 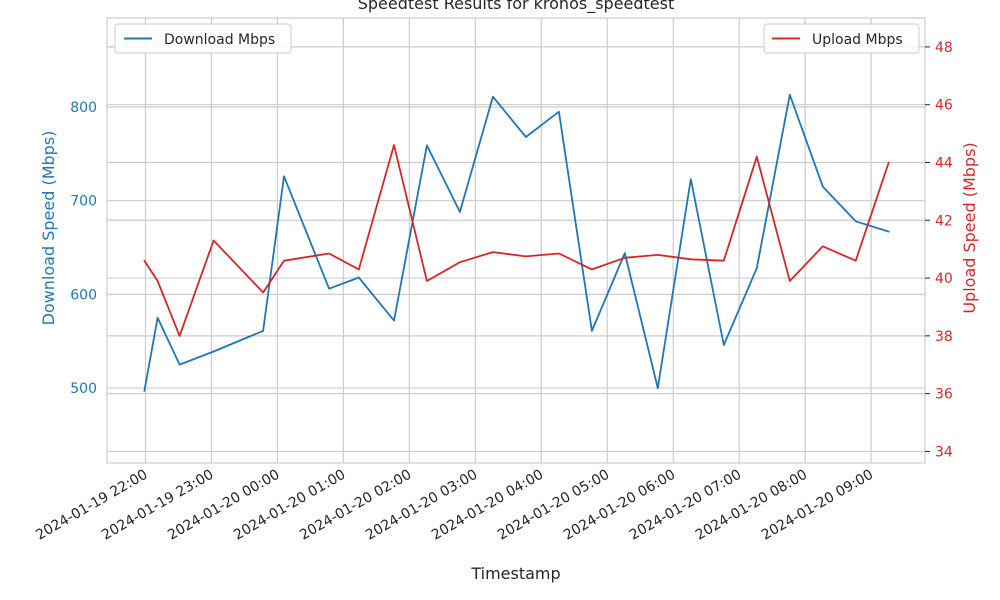 I want to click on x-tick-label: 2024-01-20 05:00, so click(x=553, y=505).